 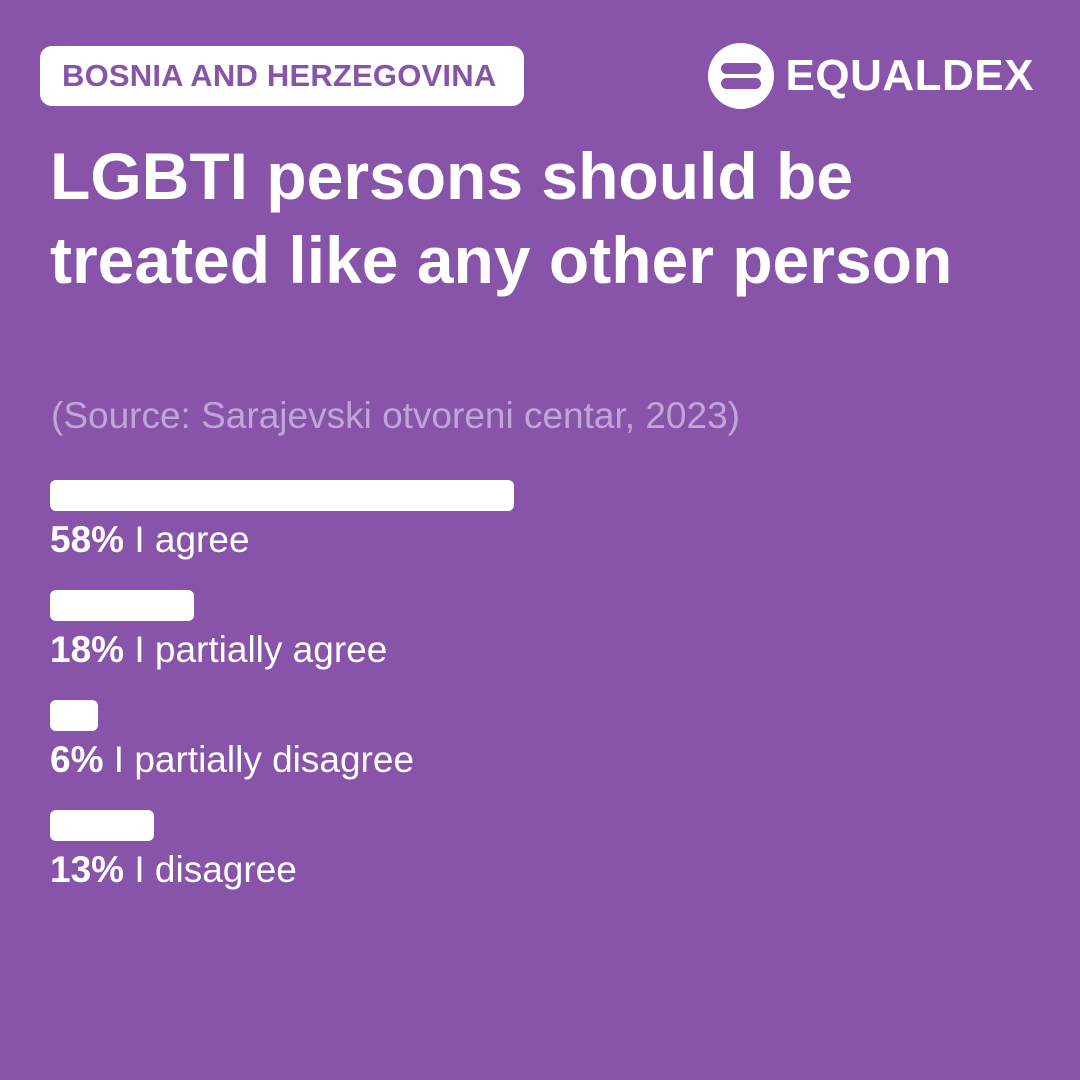 I want to click on bar-row: 6% I partially disagree, so click(x=540, y=755).